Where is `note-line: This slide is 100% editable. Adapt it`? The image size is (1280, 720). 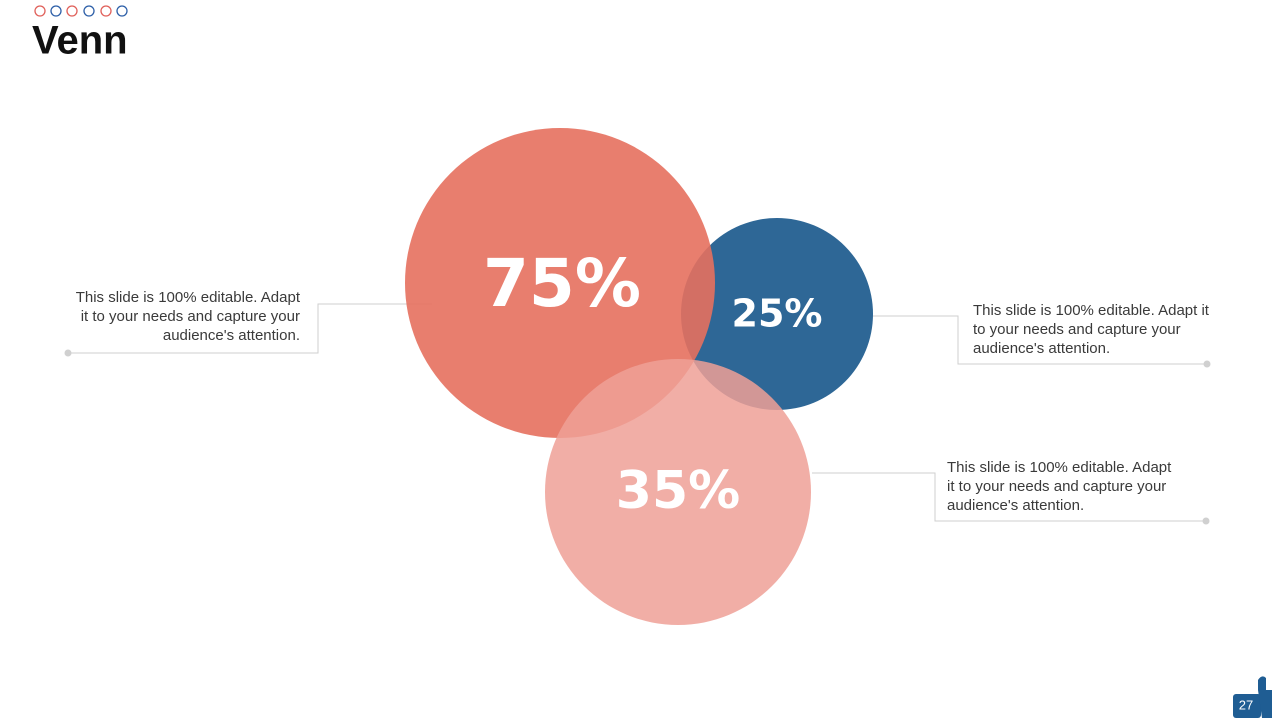
note-line: This slide is 100% editable. Adapt it is located at coordinates (1091, 310).